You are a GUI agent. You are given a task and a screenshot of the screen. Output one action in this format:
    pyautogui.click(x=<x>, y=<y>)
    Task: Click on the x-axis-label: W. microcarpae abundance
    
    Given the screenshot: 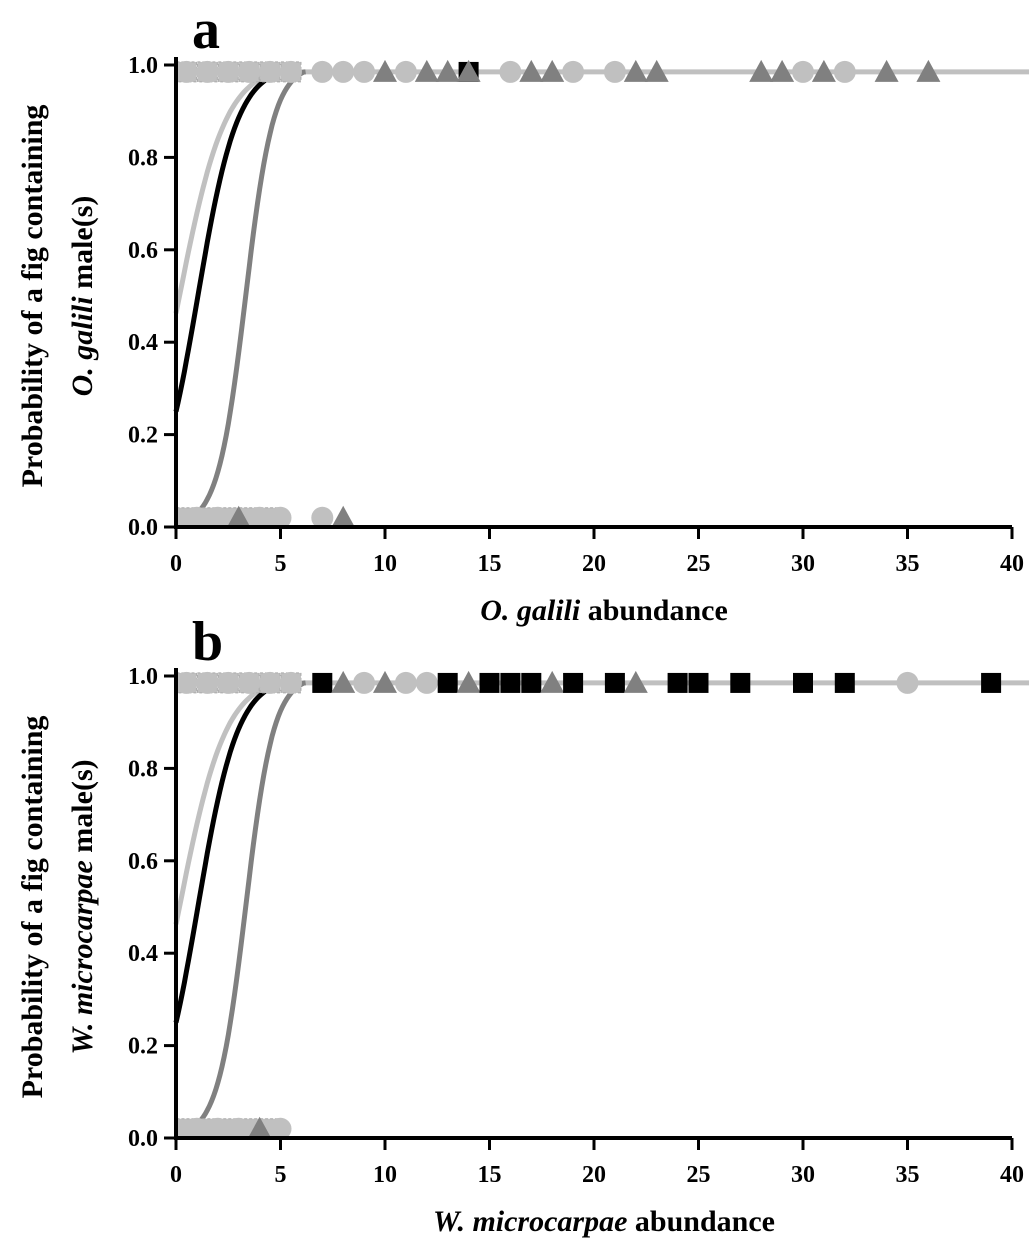 What is the action you would take?
    pyautogui.click(x=604, y=1221)
    